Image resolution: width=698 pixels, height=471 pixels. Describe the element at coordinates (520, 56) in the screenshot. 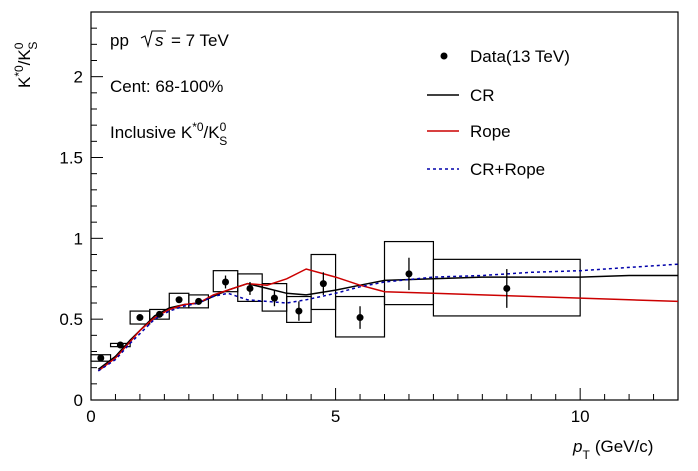

I see `legend-label-data: Data(13 TeV)` at that location.